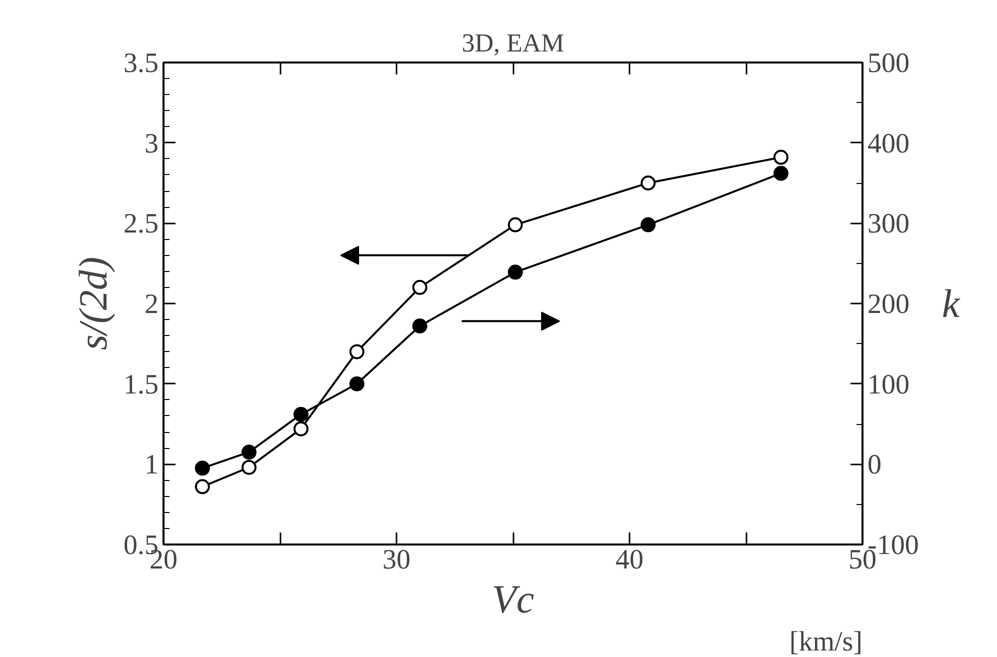 This screenshot has height=657, width=997. I want to click on y-tick-label: 1, so click(151, 465).